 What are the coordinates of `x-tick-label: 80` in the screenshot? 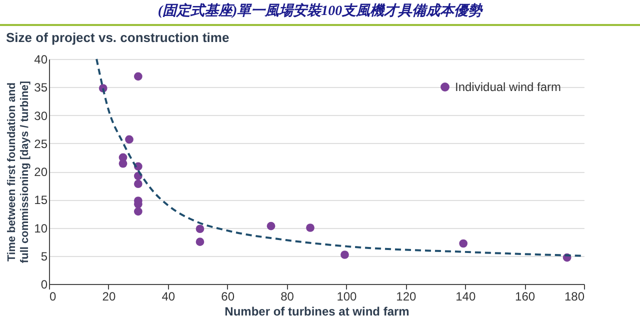 It's located at (287, 297).